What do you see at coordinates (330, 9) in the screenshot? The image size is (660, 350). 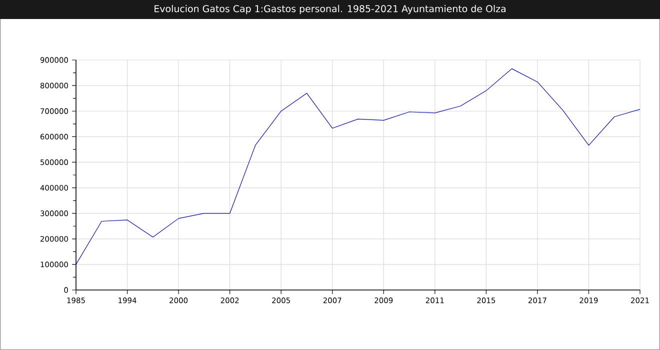 I see `chart-title: Evolucion Gatos Cap 1:Gastos personal. 1985-2021 Ayuntamiento de Olza` at bounding box center [330, 9].